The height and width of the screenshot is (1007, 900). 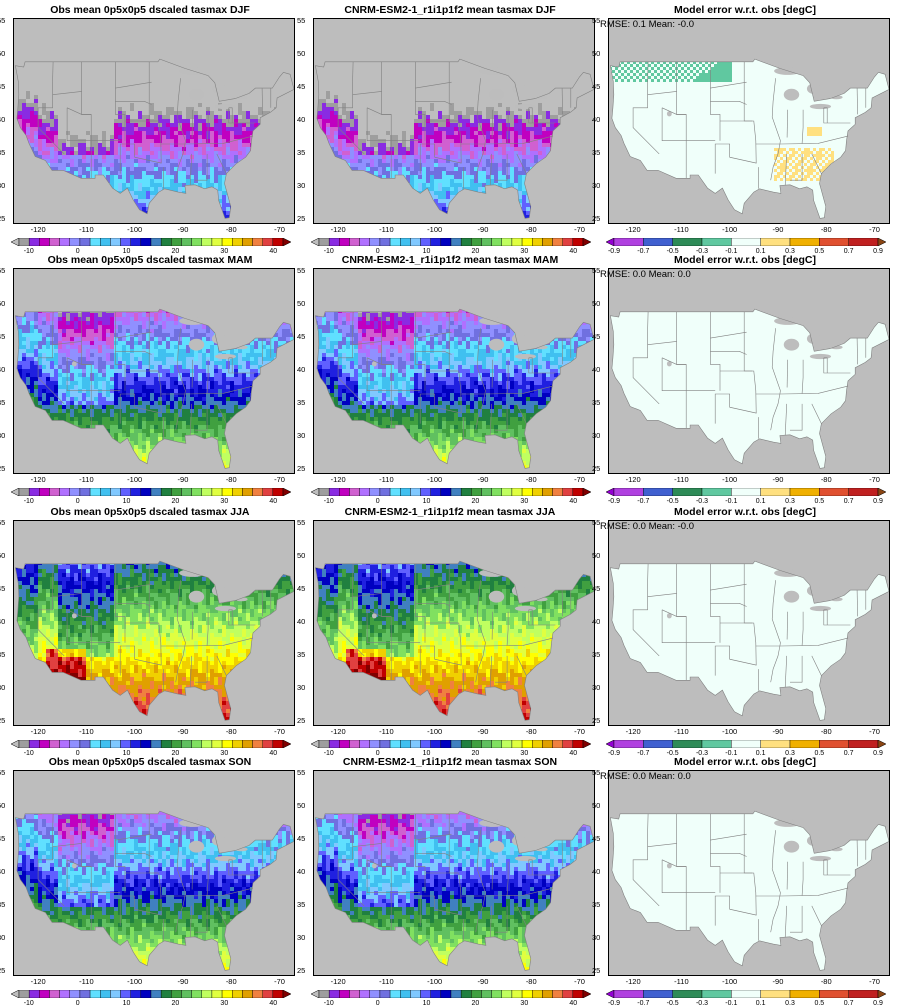 What do you see at coordinates (475, 1003) in the screenshot?
I see `colorbar-label: 20` at bounding box center [475, 1003].